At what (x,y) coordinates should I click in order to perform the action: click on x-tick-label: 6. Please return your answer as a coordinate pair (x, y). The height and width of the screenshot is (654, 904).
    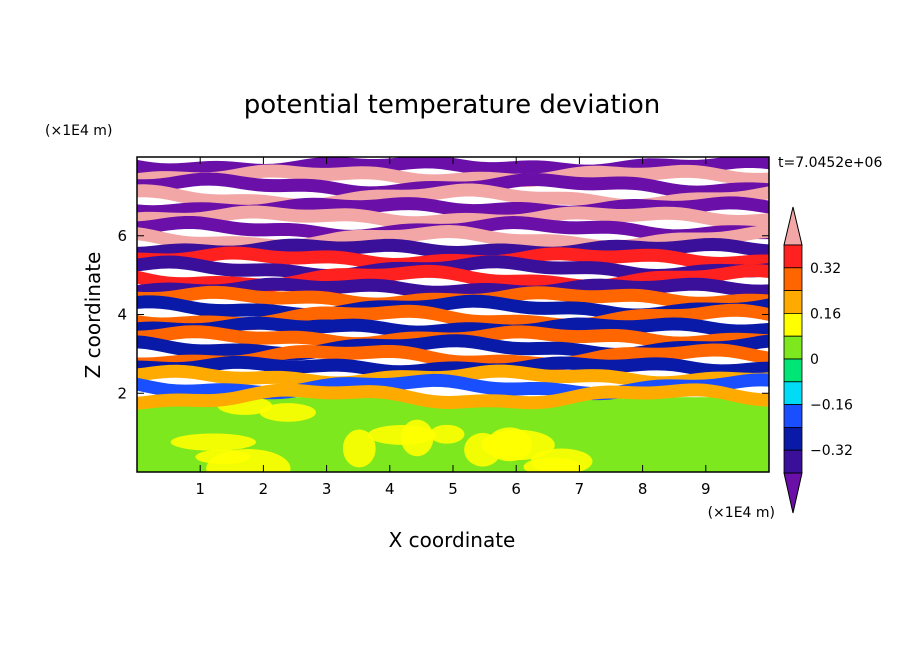
    Looking at the image, I should click on (516, 489).